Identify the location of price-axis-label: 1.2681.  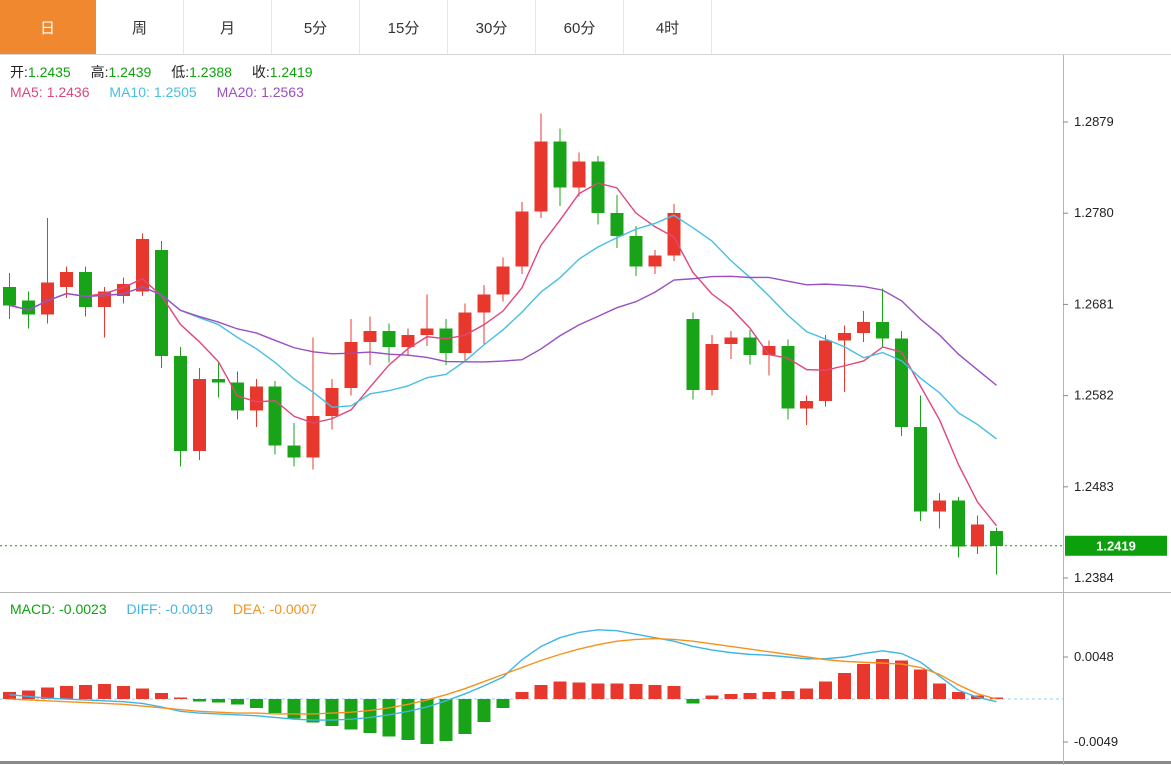
(1094, 303).